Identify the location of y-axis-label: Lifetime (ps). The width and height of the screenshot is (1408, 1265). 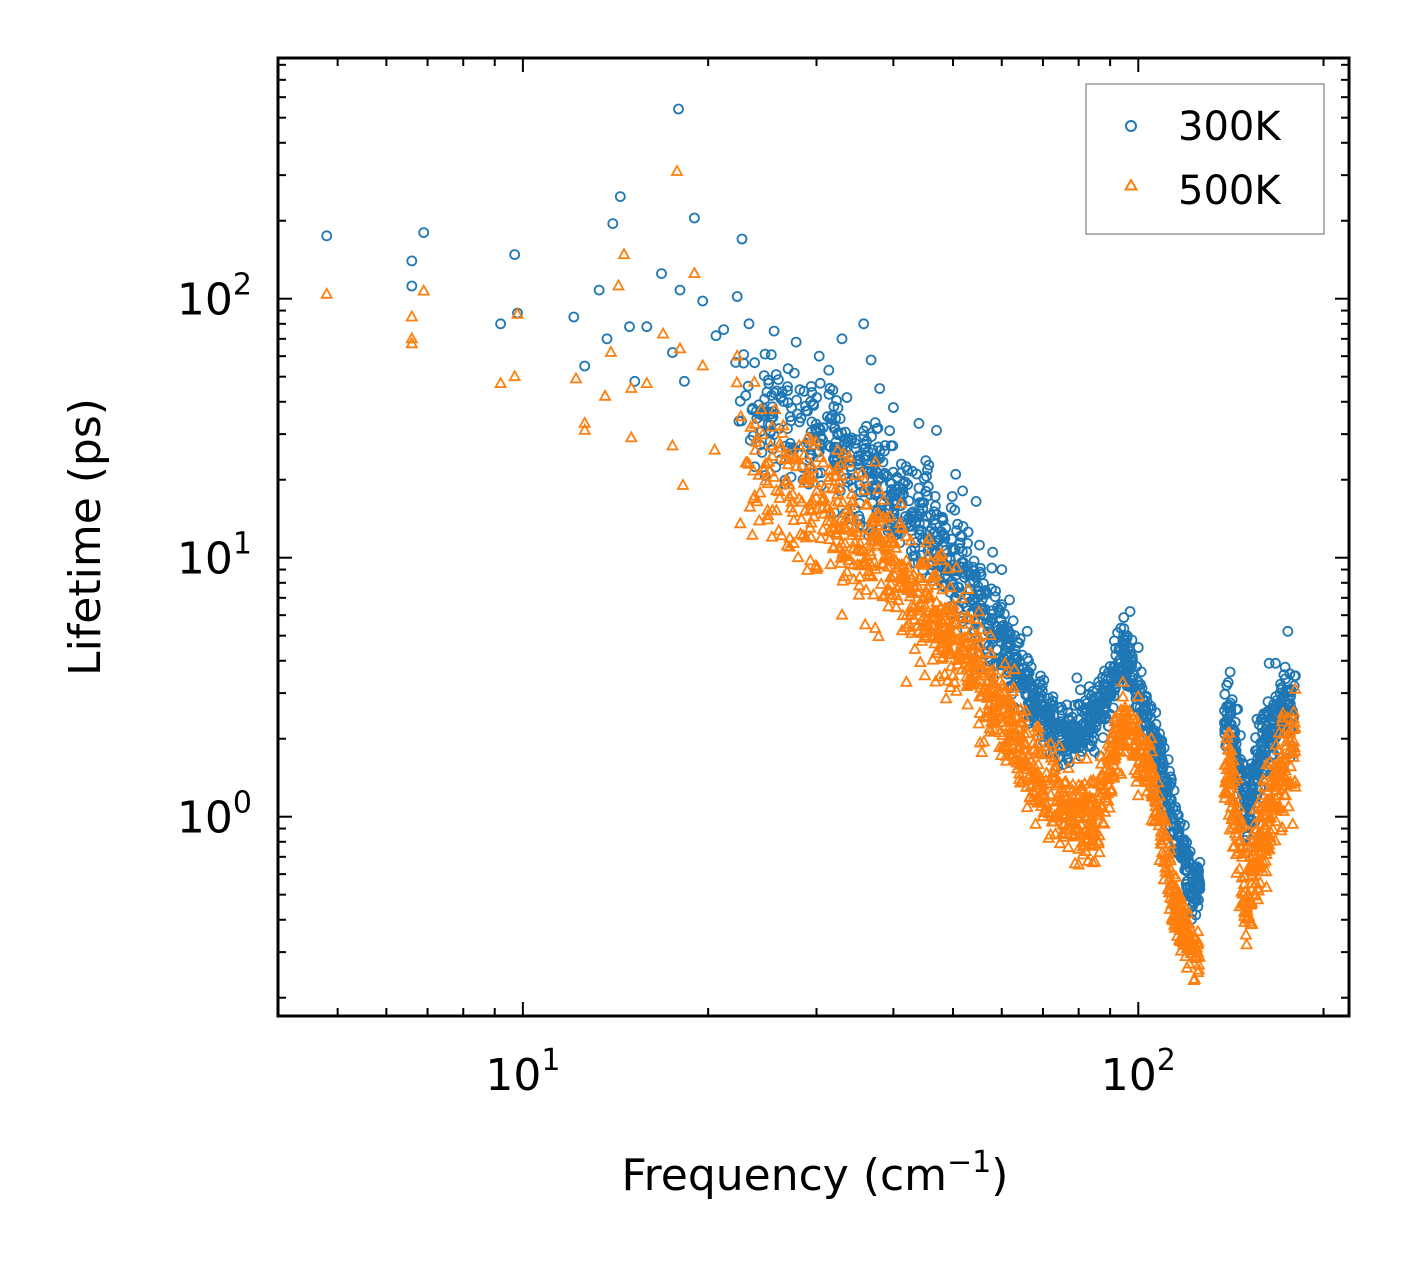
(85, 537).